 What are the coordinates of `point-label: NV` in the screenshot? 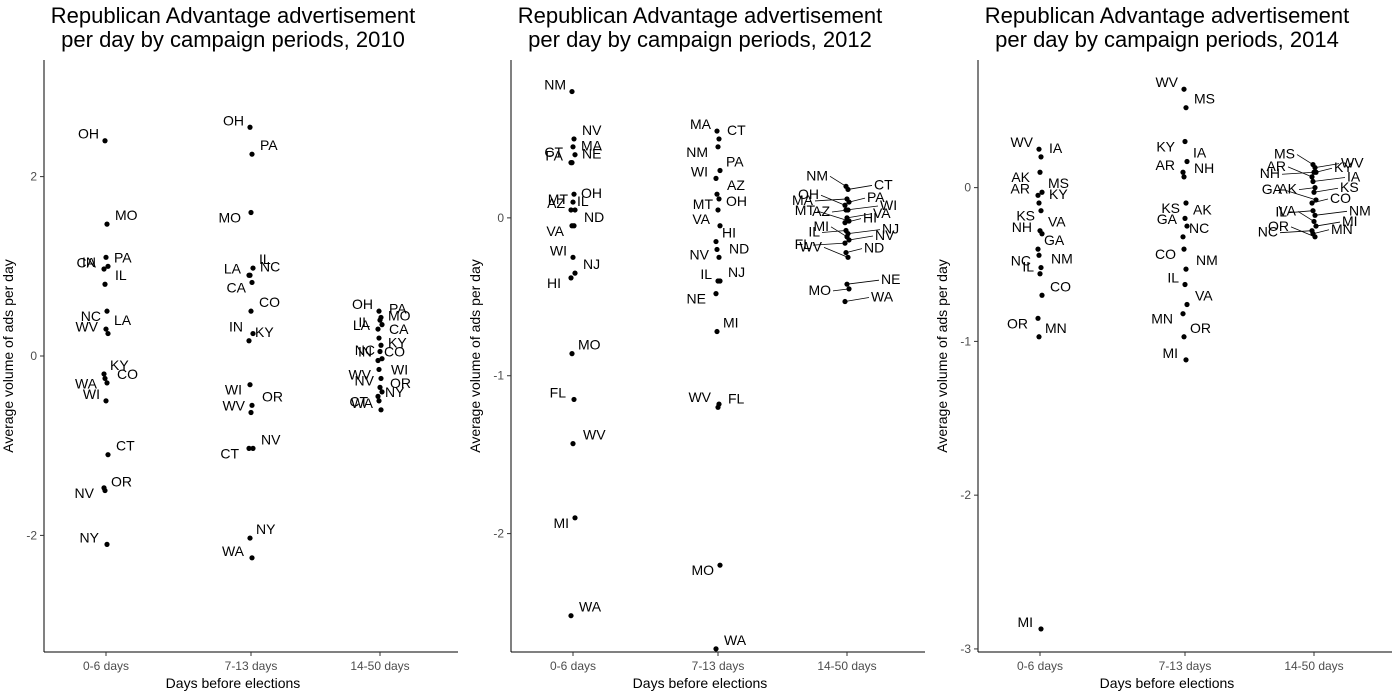 It's located at (885, 235).